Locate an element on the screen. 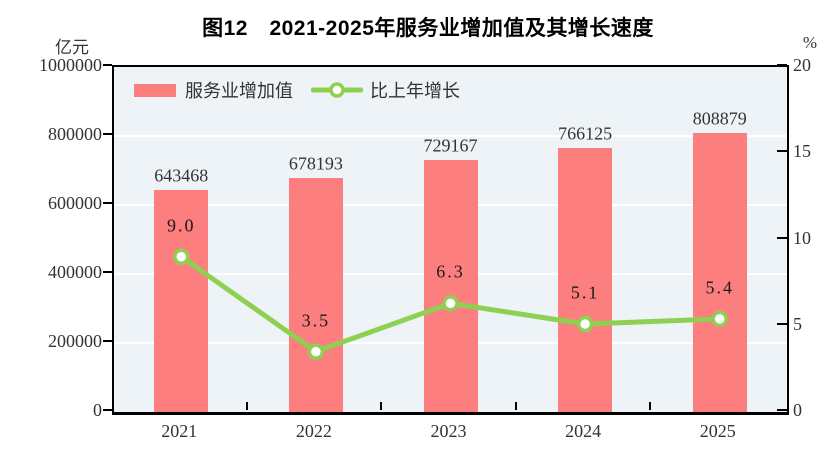  bar-value-label: 643468 is located at coordinates (181, 175).